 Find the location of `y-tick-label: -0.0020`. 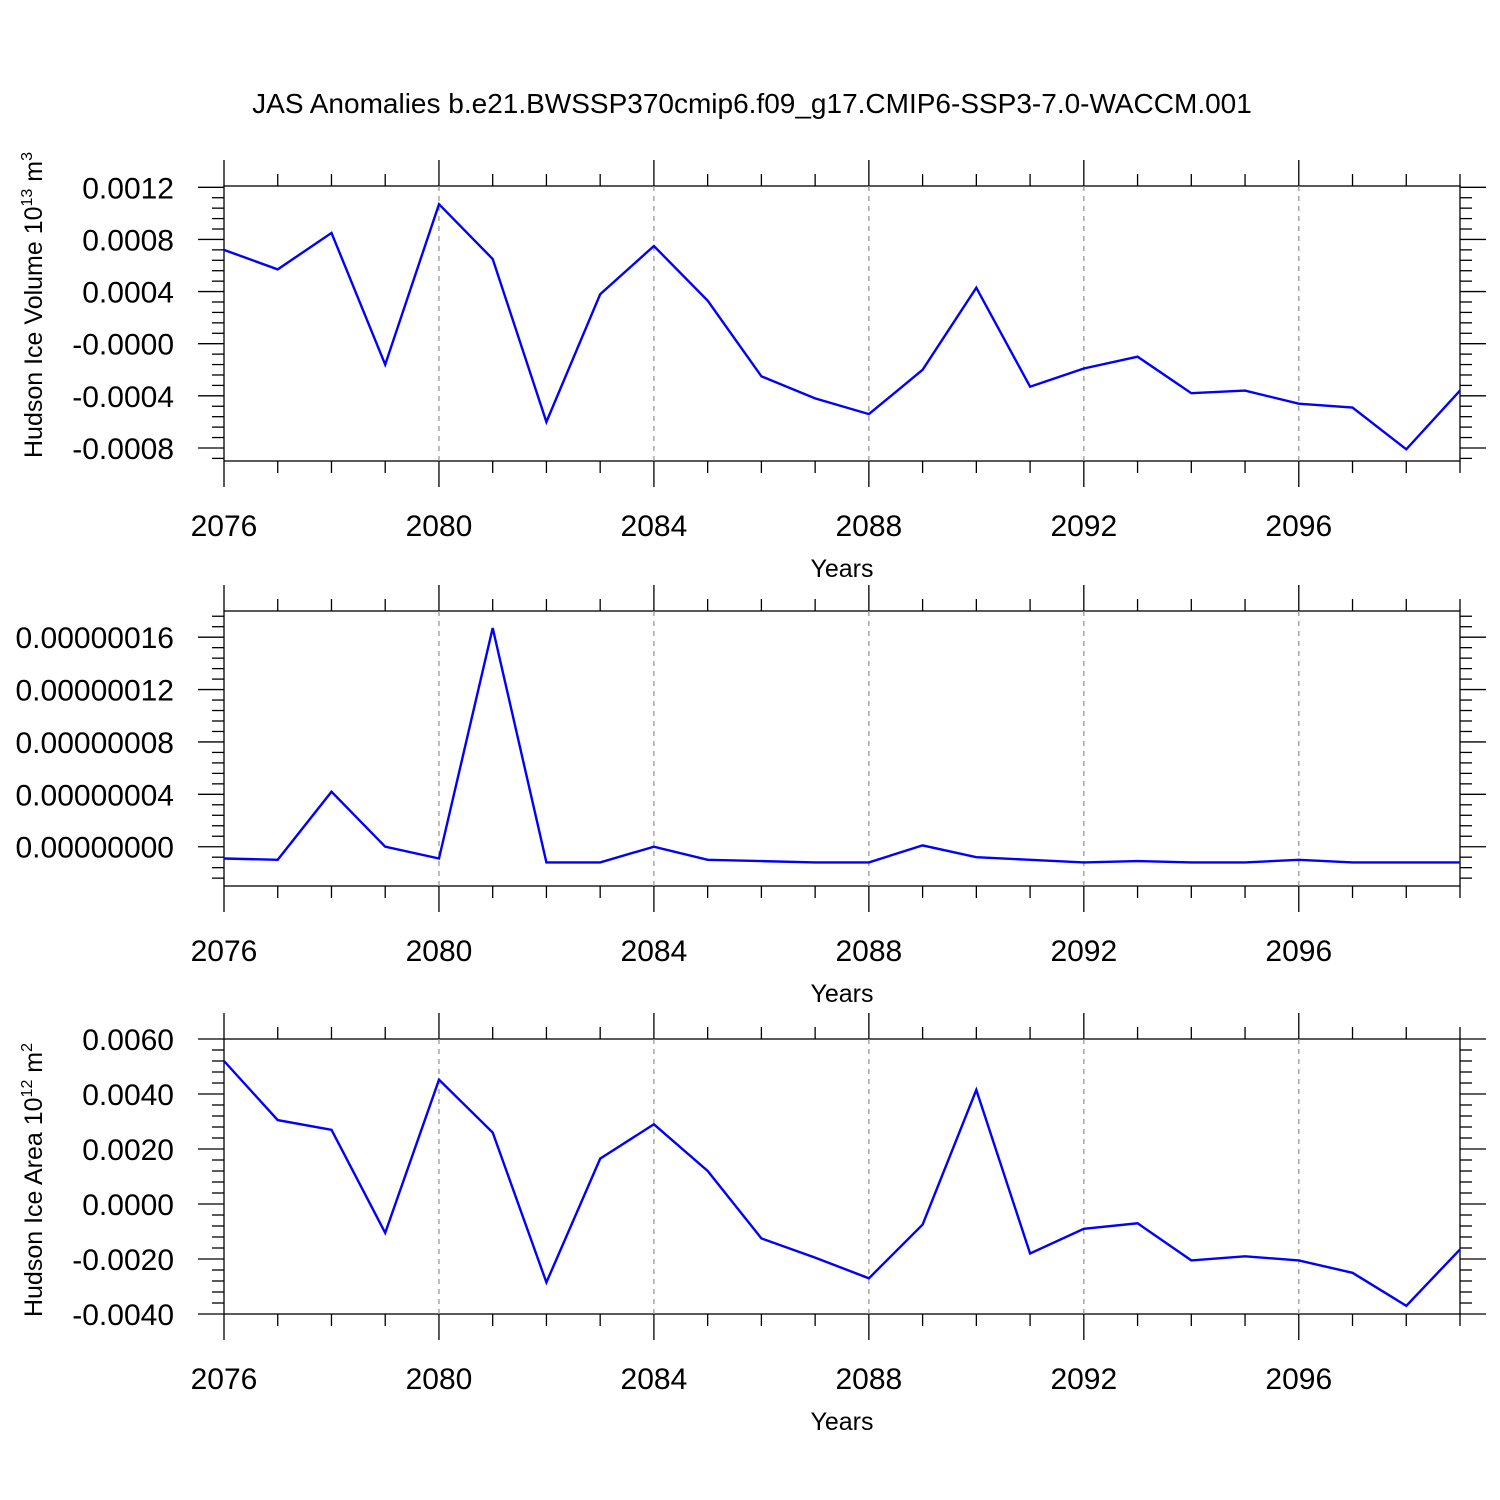

y-tick-label: -0.0020 is located at coordinates (123, 1260).